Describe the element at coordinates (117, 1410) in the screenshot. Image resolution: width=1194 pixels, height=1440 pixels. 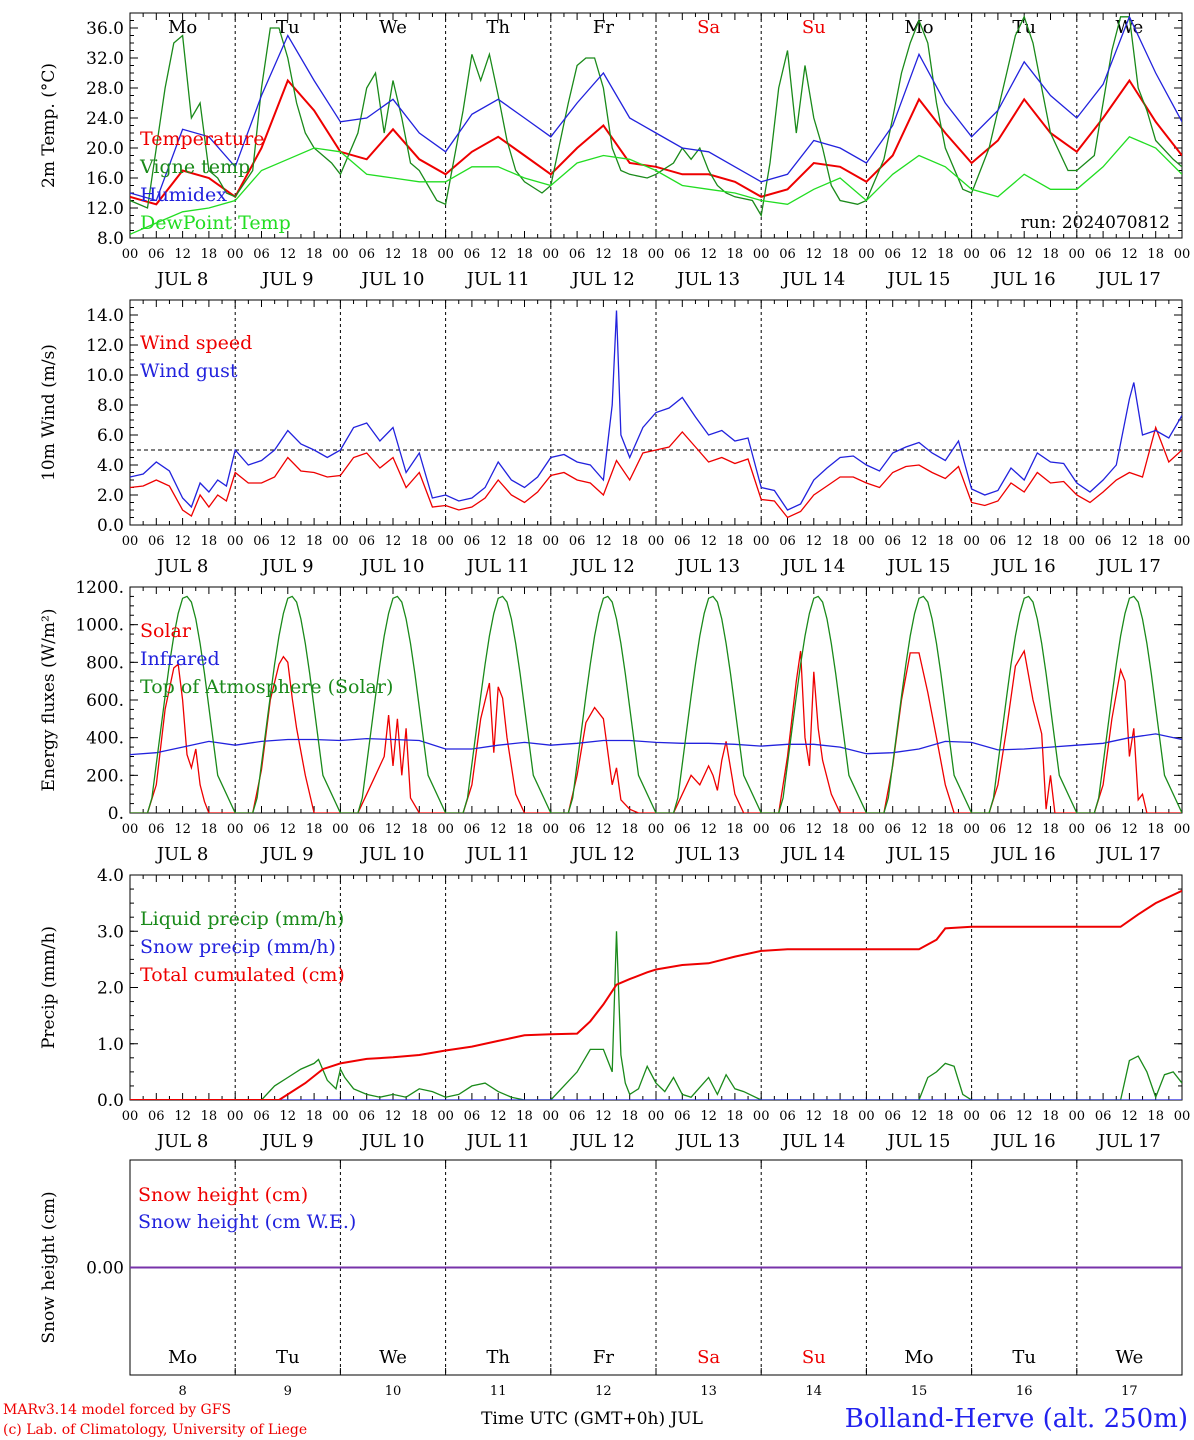
I see `model-credit: MARv3.14 model forced by GFS` at that location.